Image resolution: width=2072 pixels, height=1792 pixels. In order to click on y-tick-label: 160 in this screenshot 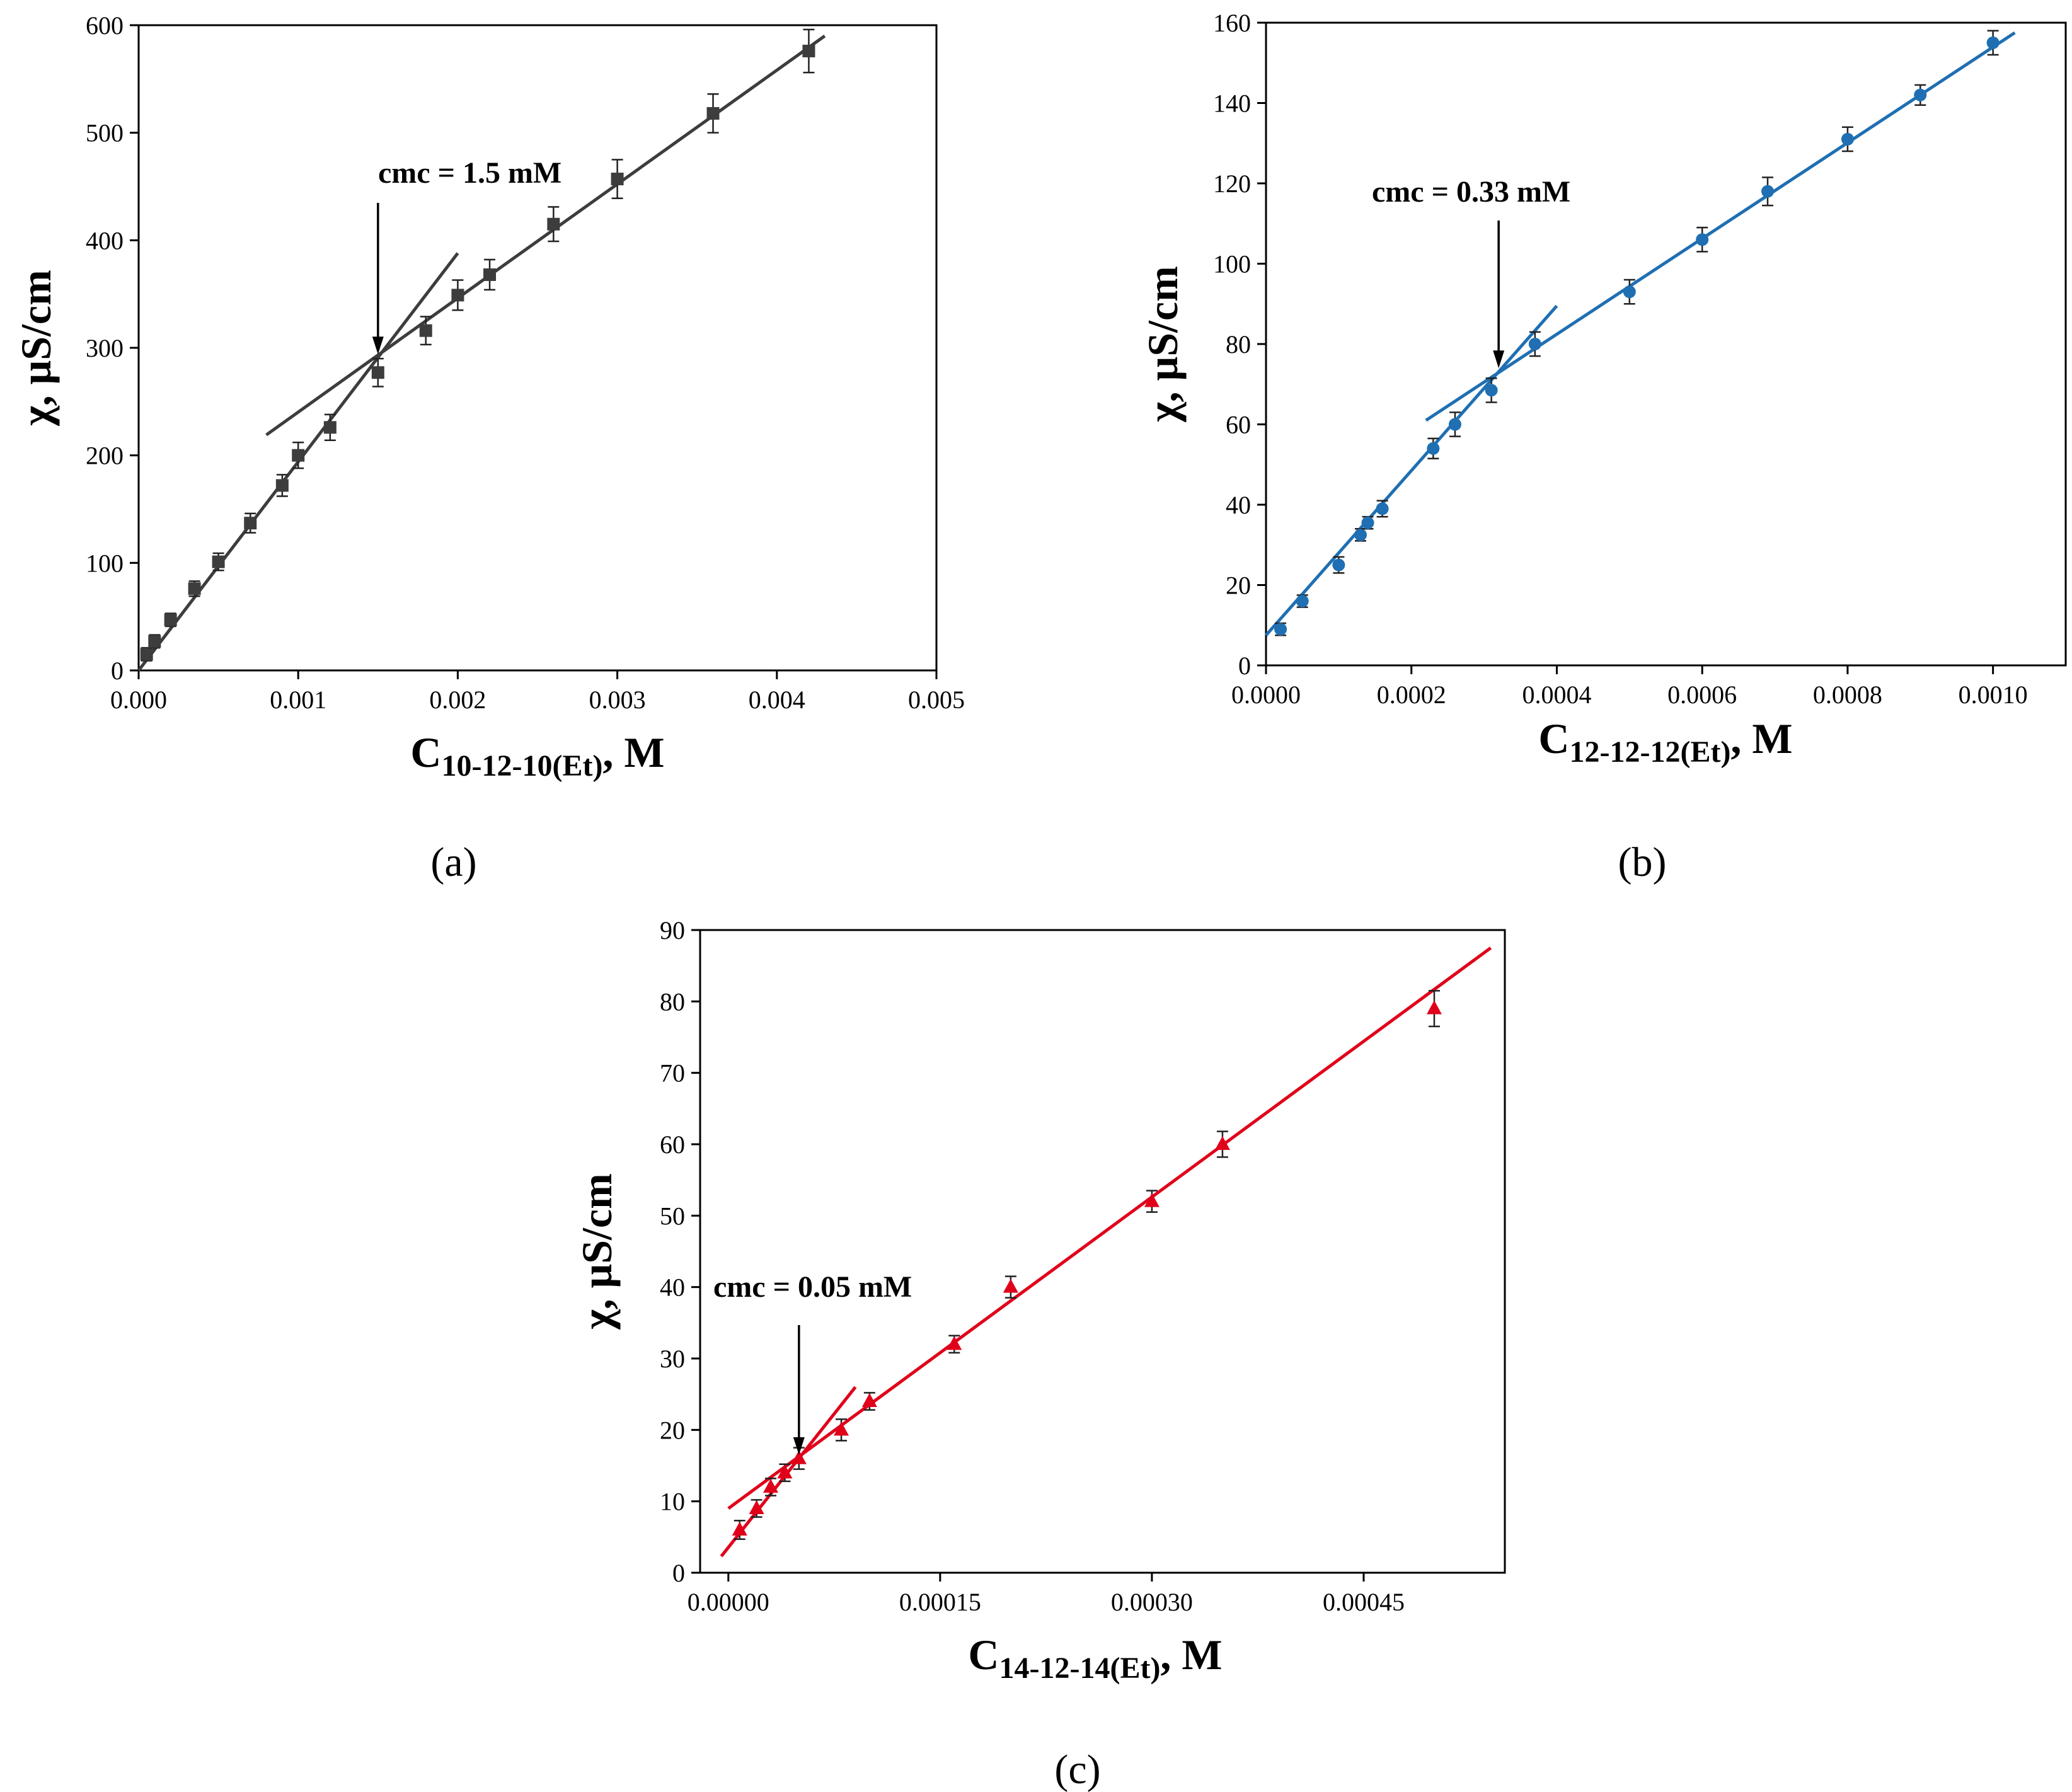, I will do `click(1232, 23)`.